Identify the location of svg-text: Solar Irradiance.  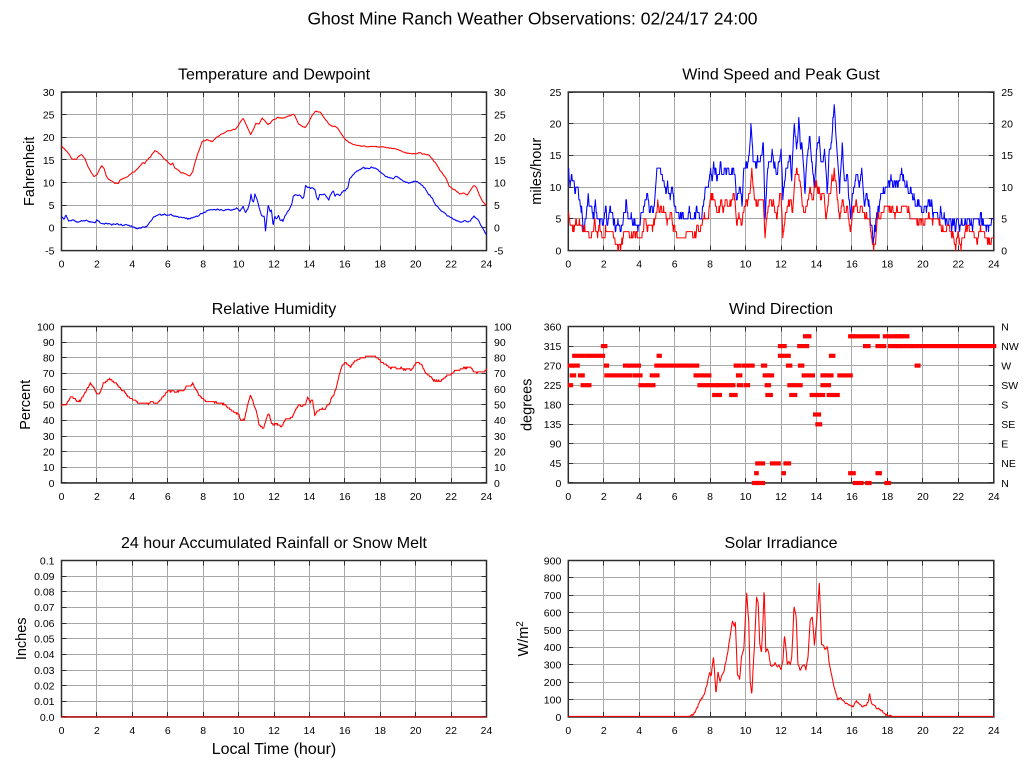
(781, 543).